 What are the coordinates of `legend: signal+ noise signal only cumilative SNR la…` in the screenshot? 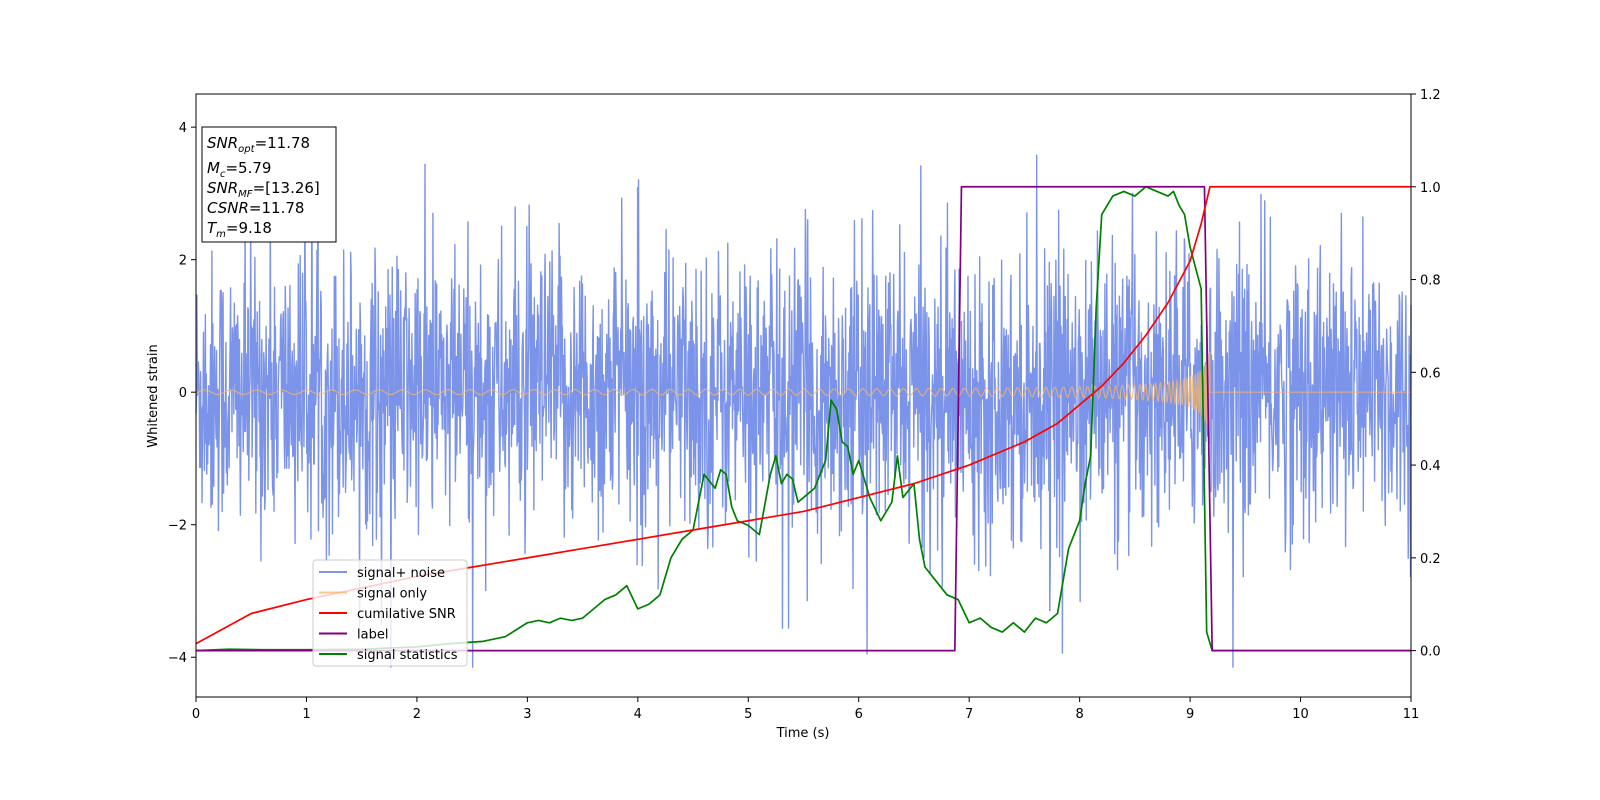 It's located at (390, 613).